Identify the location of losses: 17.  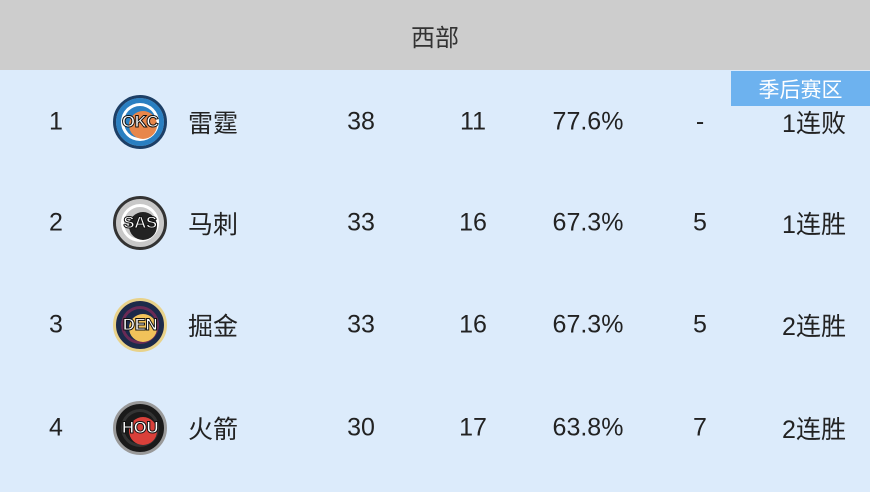
(473, 427).